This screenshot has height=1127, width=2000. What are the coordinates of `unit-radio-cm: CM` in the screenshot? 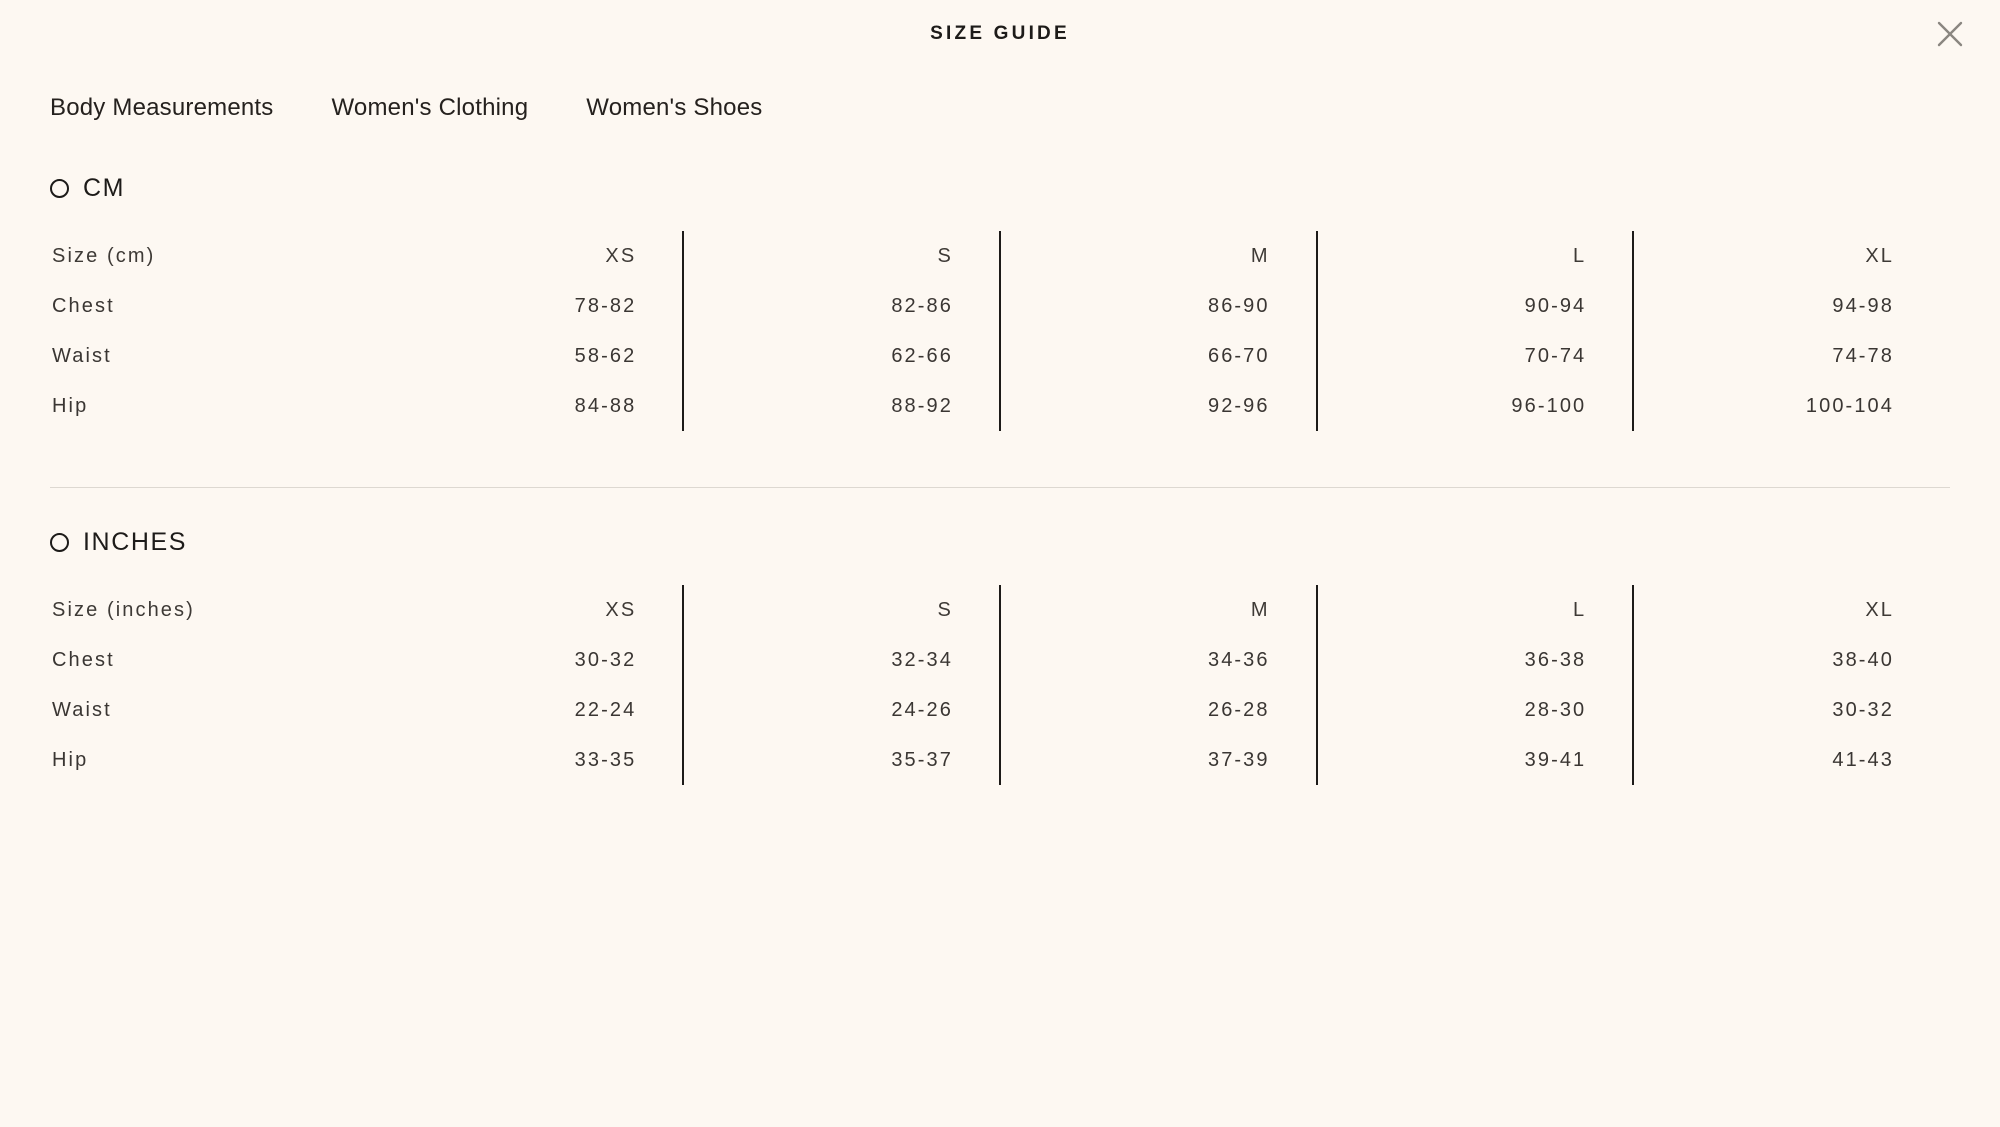 It's located at (87, 188).